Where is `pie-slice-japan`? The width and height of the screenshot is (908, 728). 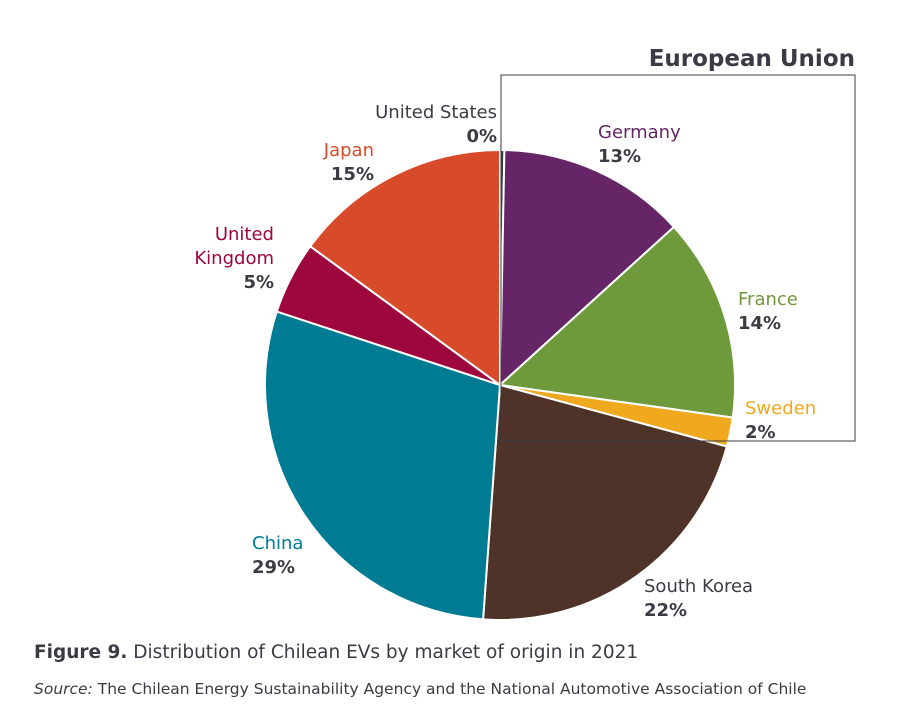
pie-slice-japan is located at coordinates (404, 267).